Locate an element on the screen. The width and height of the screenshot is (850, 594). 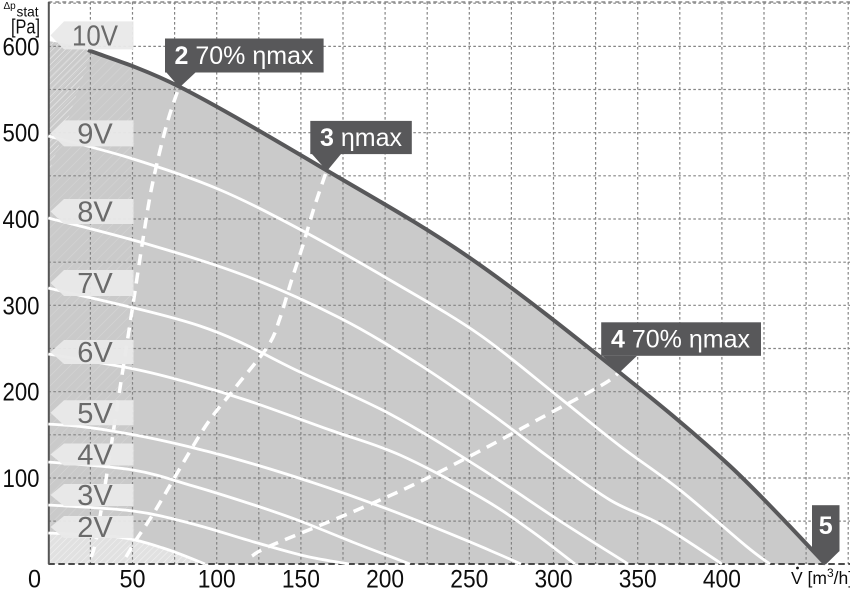
svg-text: 50 is located at coordinates (133, 578).